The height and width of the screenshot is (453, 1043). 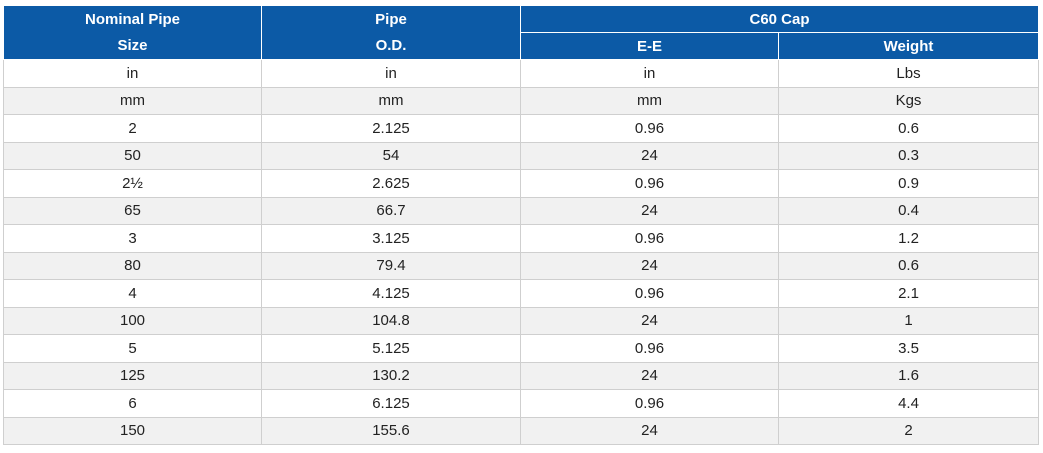 What do you see at coordinates (649, 73) in the screenshot?
I see `cell-e-e: in` at bounding box center [649, 73].